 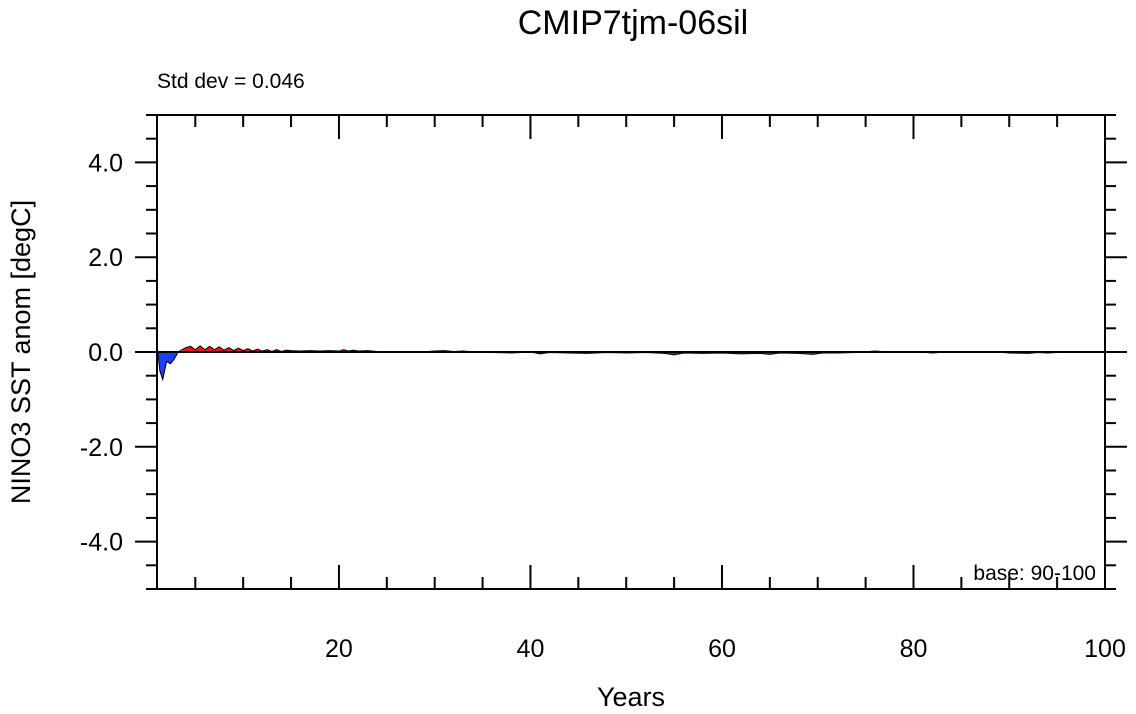 What do you see at coordinates (293, 348) in the screenshot?
I see `positive-anomaly-fill` at bounding box center [293, 348].